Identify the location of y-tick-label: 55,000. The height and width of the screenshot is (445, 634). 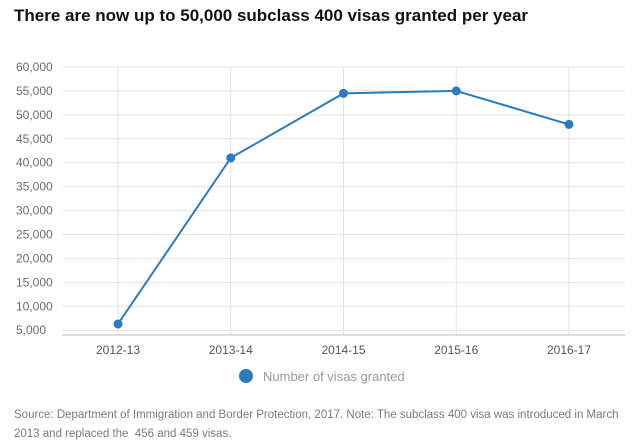
(34, 91).